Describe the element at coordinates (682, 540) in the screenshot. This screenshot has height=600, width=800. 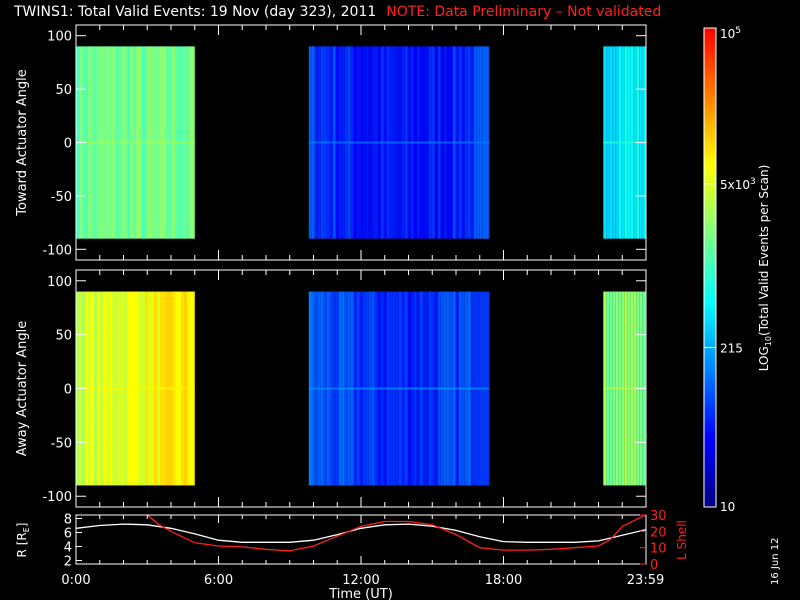
I see `right-axis-label: L Shell` at that location.